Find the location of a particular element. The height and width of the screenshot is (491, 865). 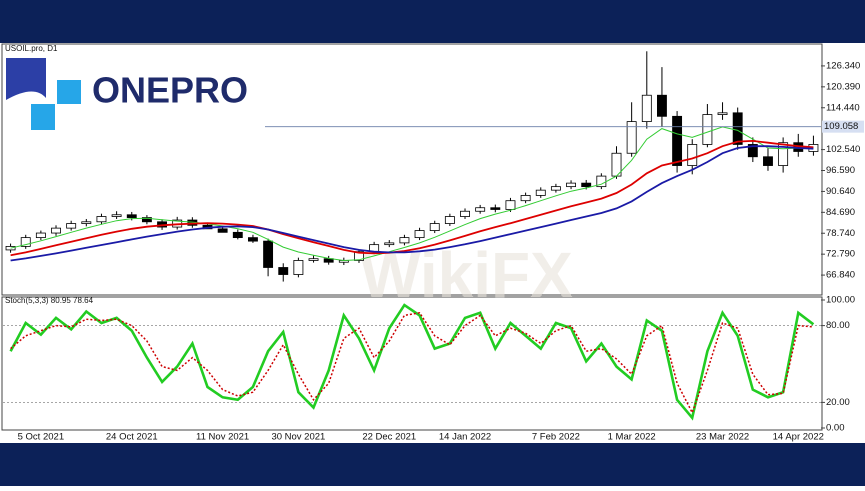

last-price-label: 109.058 is located at coordinates (841, 126).